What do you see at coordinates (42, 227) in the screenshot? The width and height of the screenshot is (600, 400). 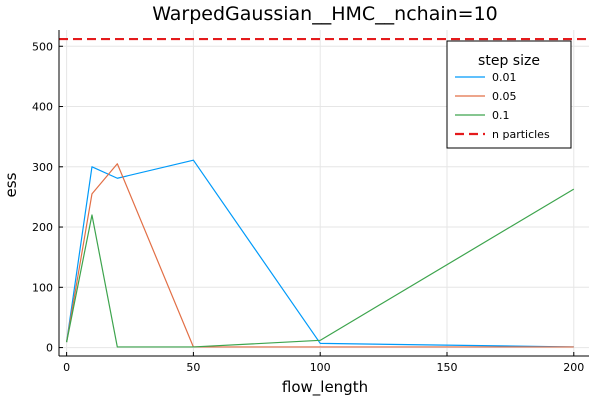 I see `y-tick-label: 200` at bounding box center [42, 227].